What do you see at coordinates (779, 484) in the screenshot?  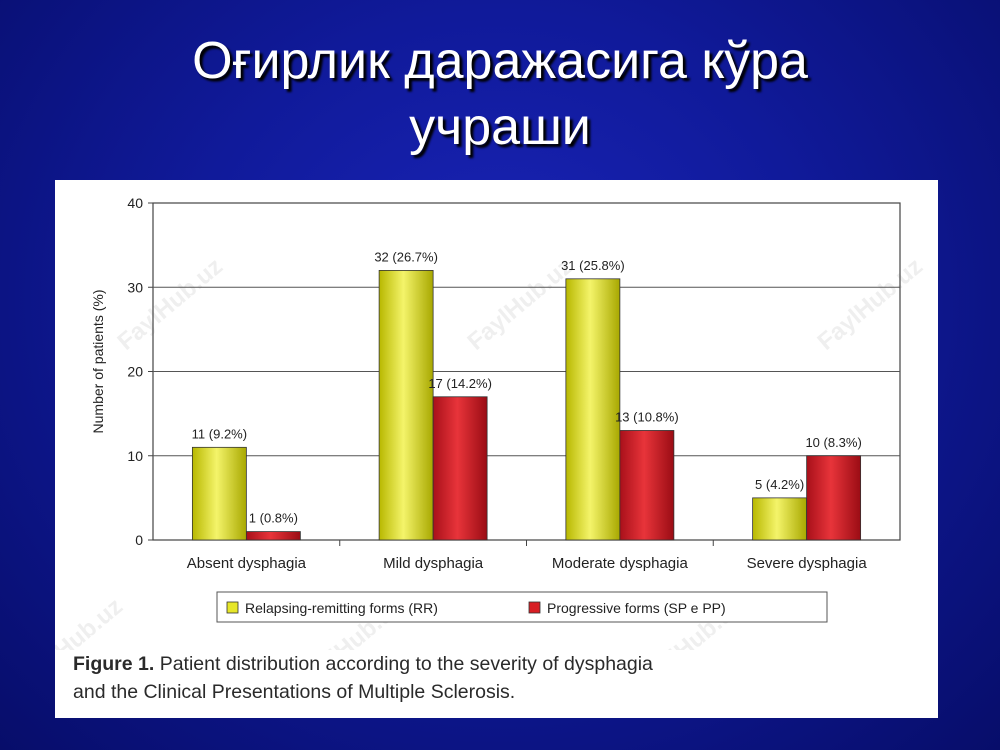 I see `data-label: 5 (4.2%)` at bounding box center [779, 484].